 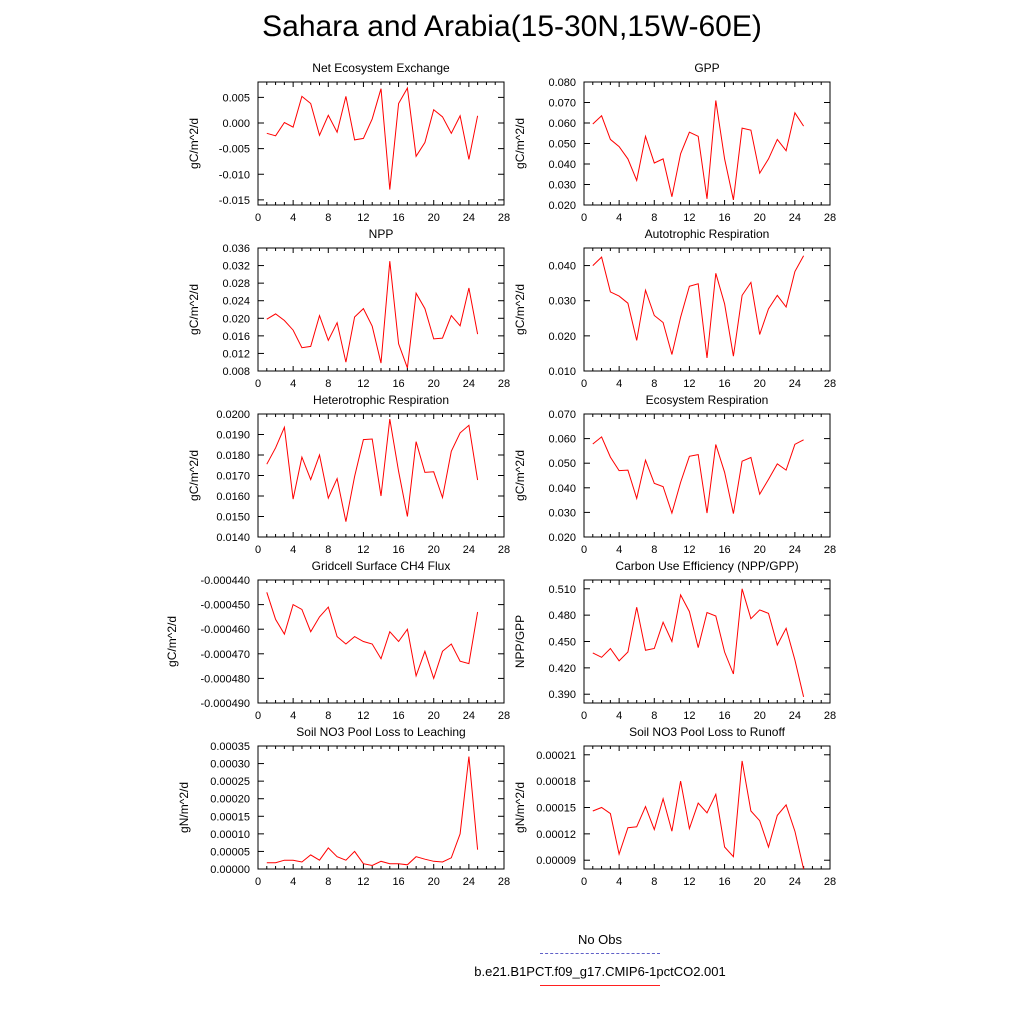 What do you see at coordinates (233, 436) in the screenshot?
I see `y-tick-label: 0.0190` at bounding box center [233, 436].